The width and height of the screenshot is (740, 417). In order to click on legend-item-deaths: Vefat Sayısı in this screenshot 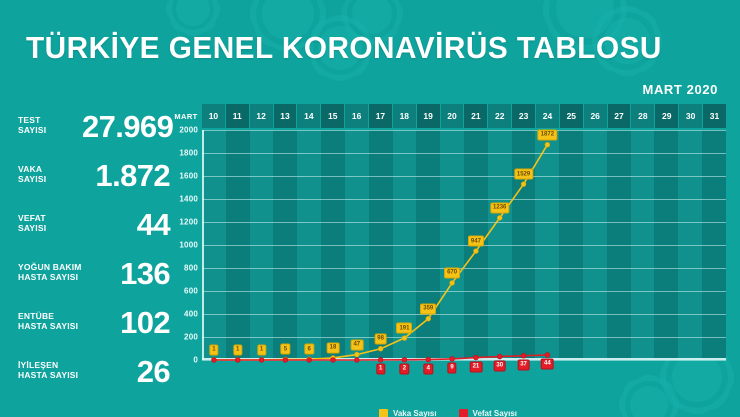, I will do `click(488, 413)`.